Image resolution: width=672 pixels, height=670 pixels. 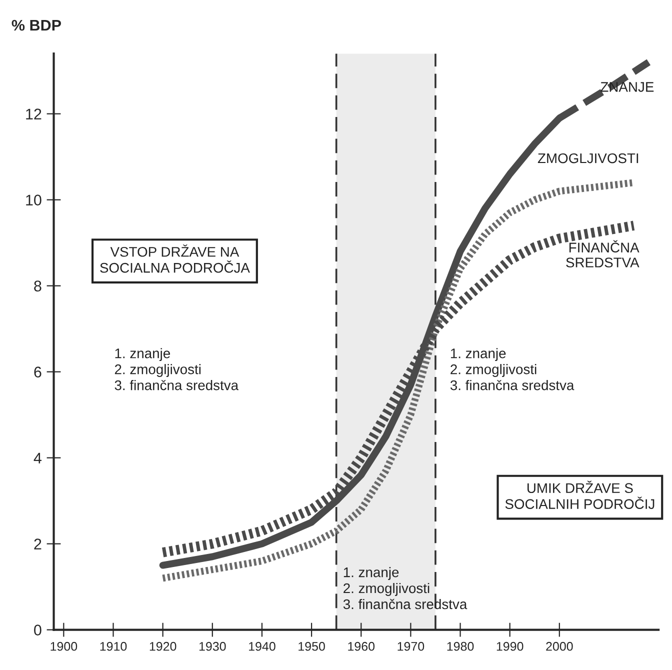 What do you see at coordinates (64, 646) in the screenshot?
I see `x-tick-label: 1900` at bounding box center [64, 646].